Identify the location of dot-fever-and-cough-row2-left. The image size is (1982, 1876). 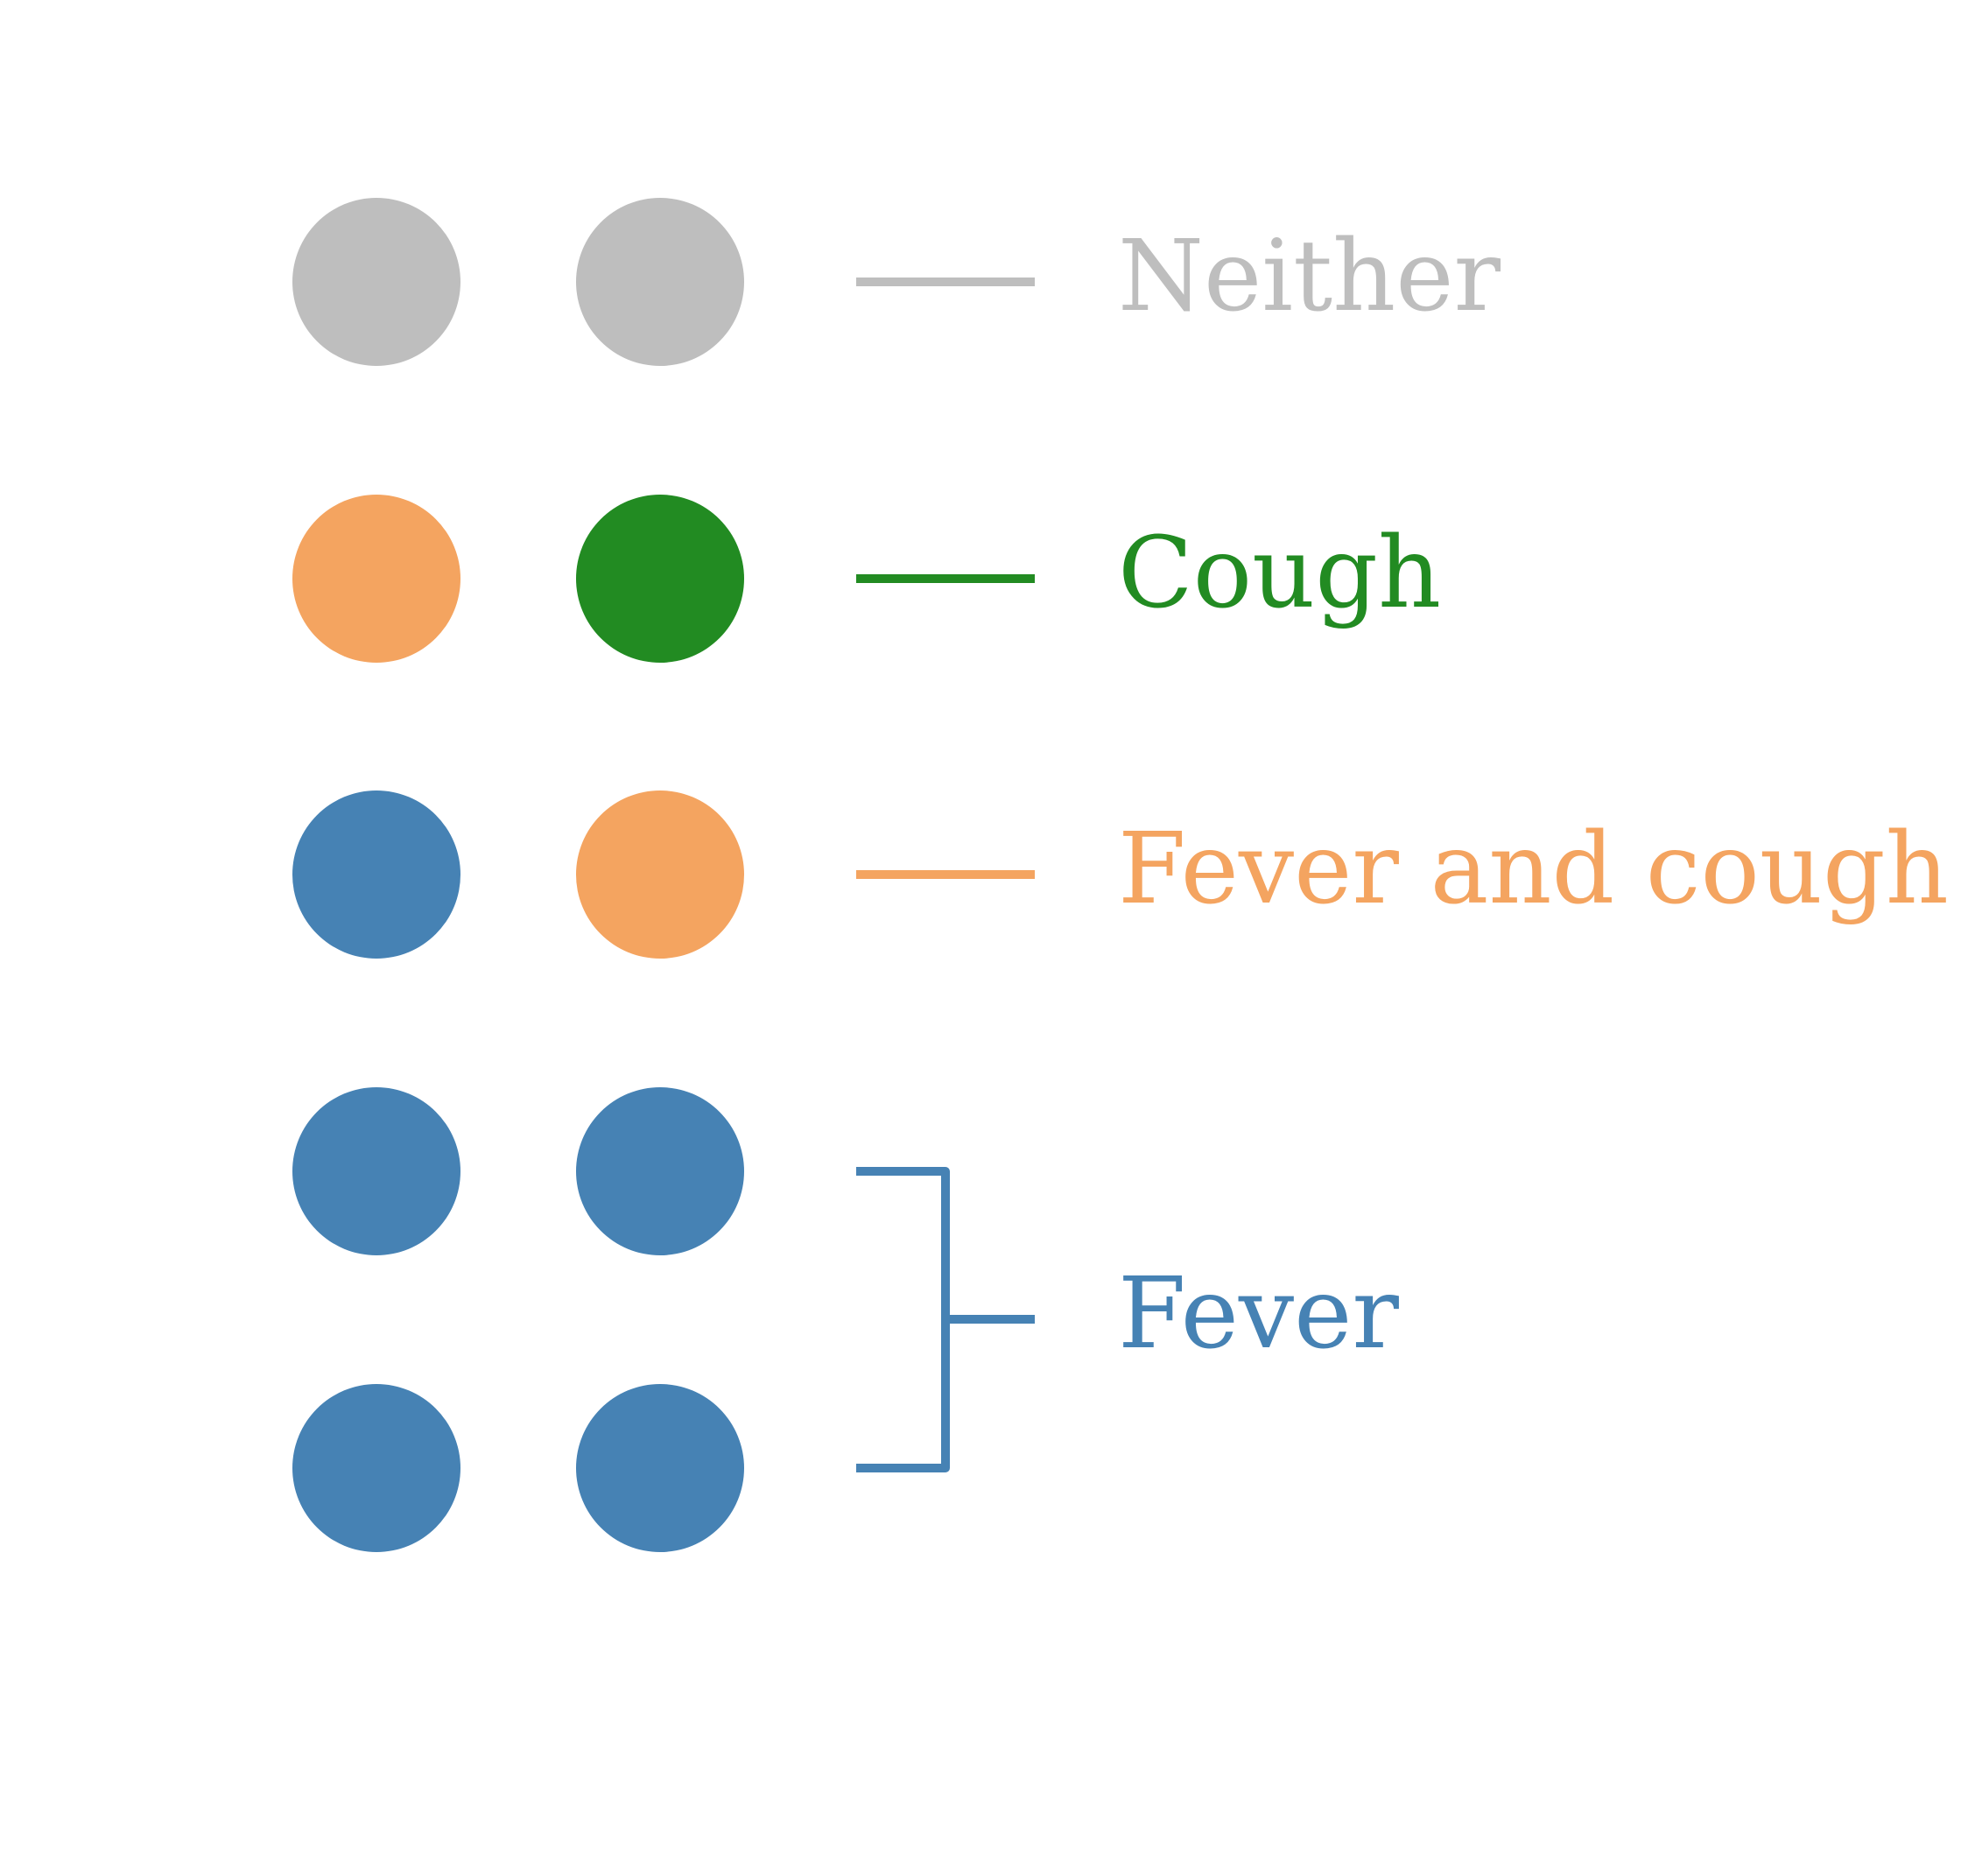
(376, 579).